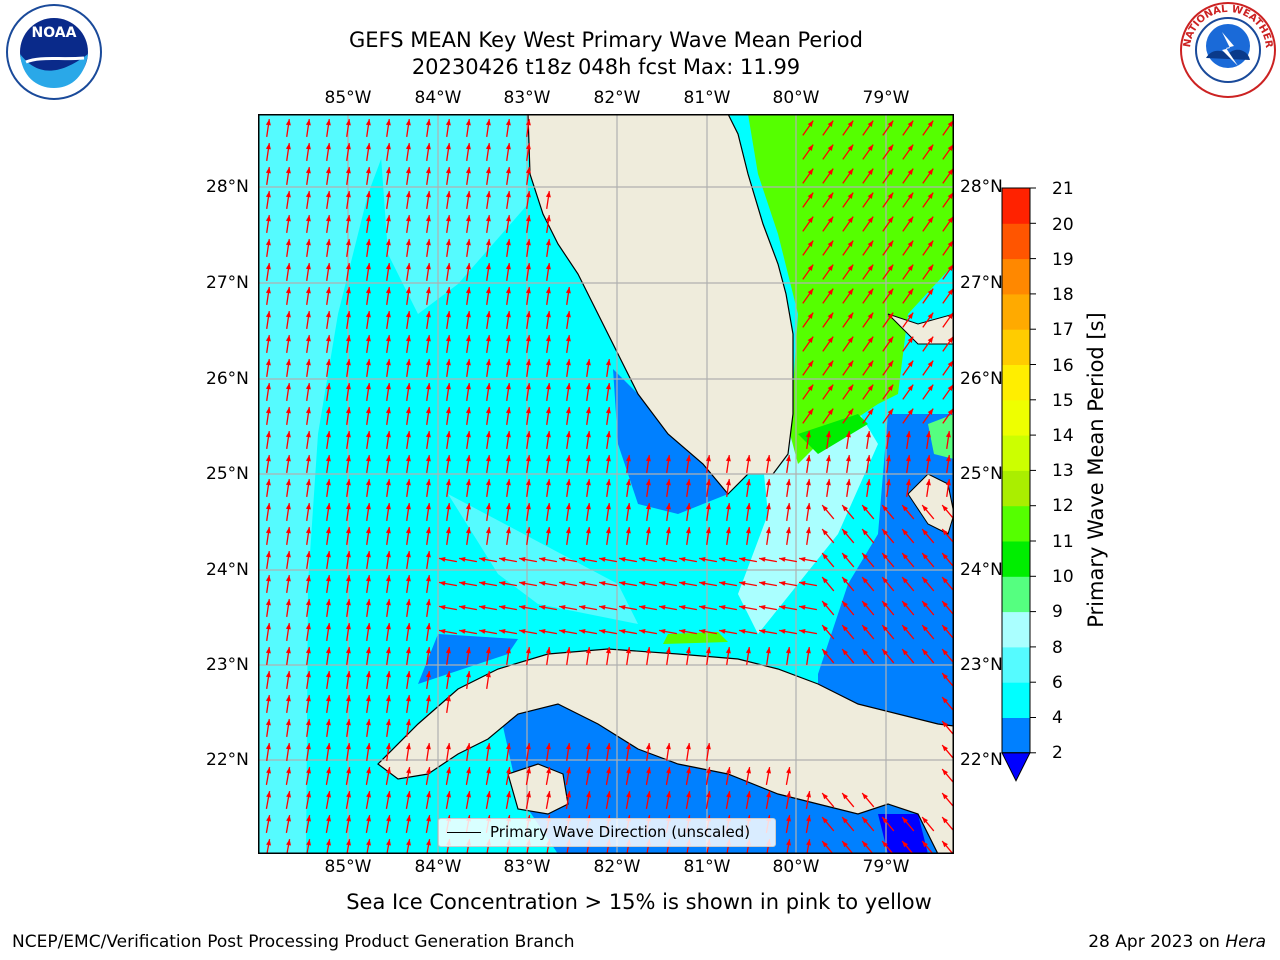 Image resolution: width=1280 pixels, height=960 pixels. Describe the element at coordinates (695, 638) in the screenshot. I see `ocean-10-12-cay-sal` at that location.